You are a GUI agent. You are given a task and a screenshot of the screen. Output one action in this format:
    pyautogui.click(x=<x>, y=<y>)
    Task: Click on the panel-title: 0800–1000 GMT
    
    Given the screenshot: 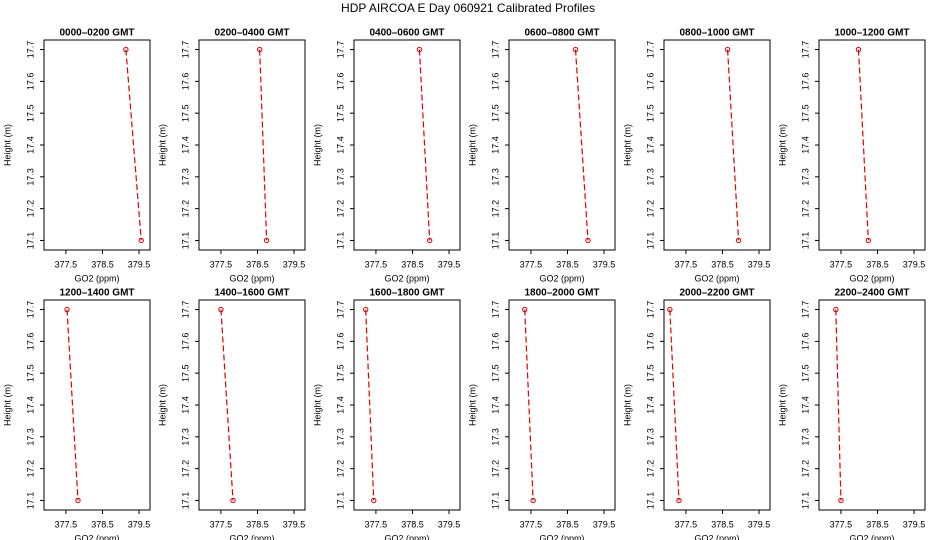 What is the action you would take?
    pyautogui.click(x=716, y=33)
    